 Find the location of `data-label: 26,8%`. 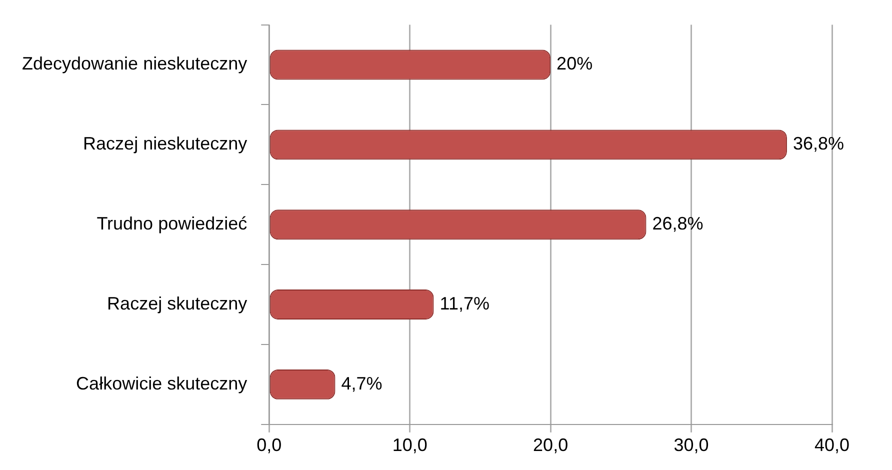

data-label: 26,8% is located at coordinates (678, 224).